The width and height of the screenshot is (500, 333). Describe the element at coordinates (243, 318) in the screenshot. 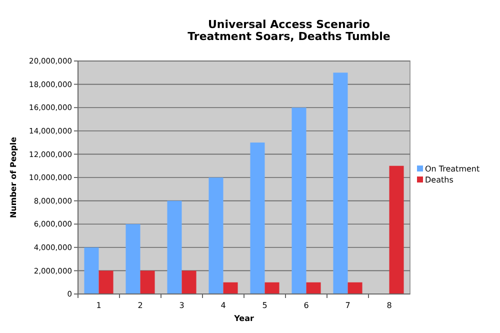

I see `x-axis-title: Year` at that location.